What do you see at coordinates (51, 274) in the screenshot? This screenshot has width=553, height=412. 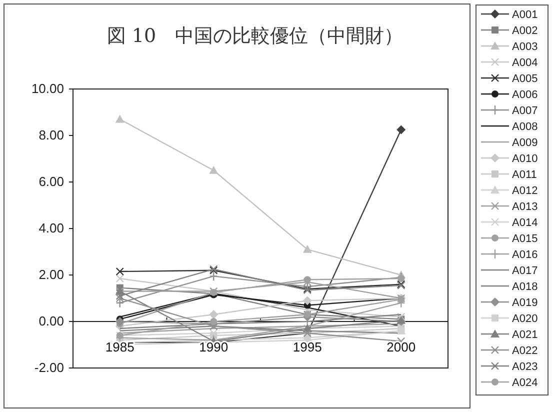 I see `y-tick-label: 2.00` at bounding box center [51, 274].